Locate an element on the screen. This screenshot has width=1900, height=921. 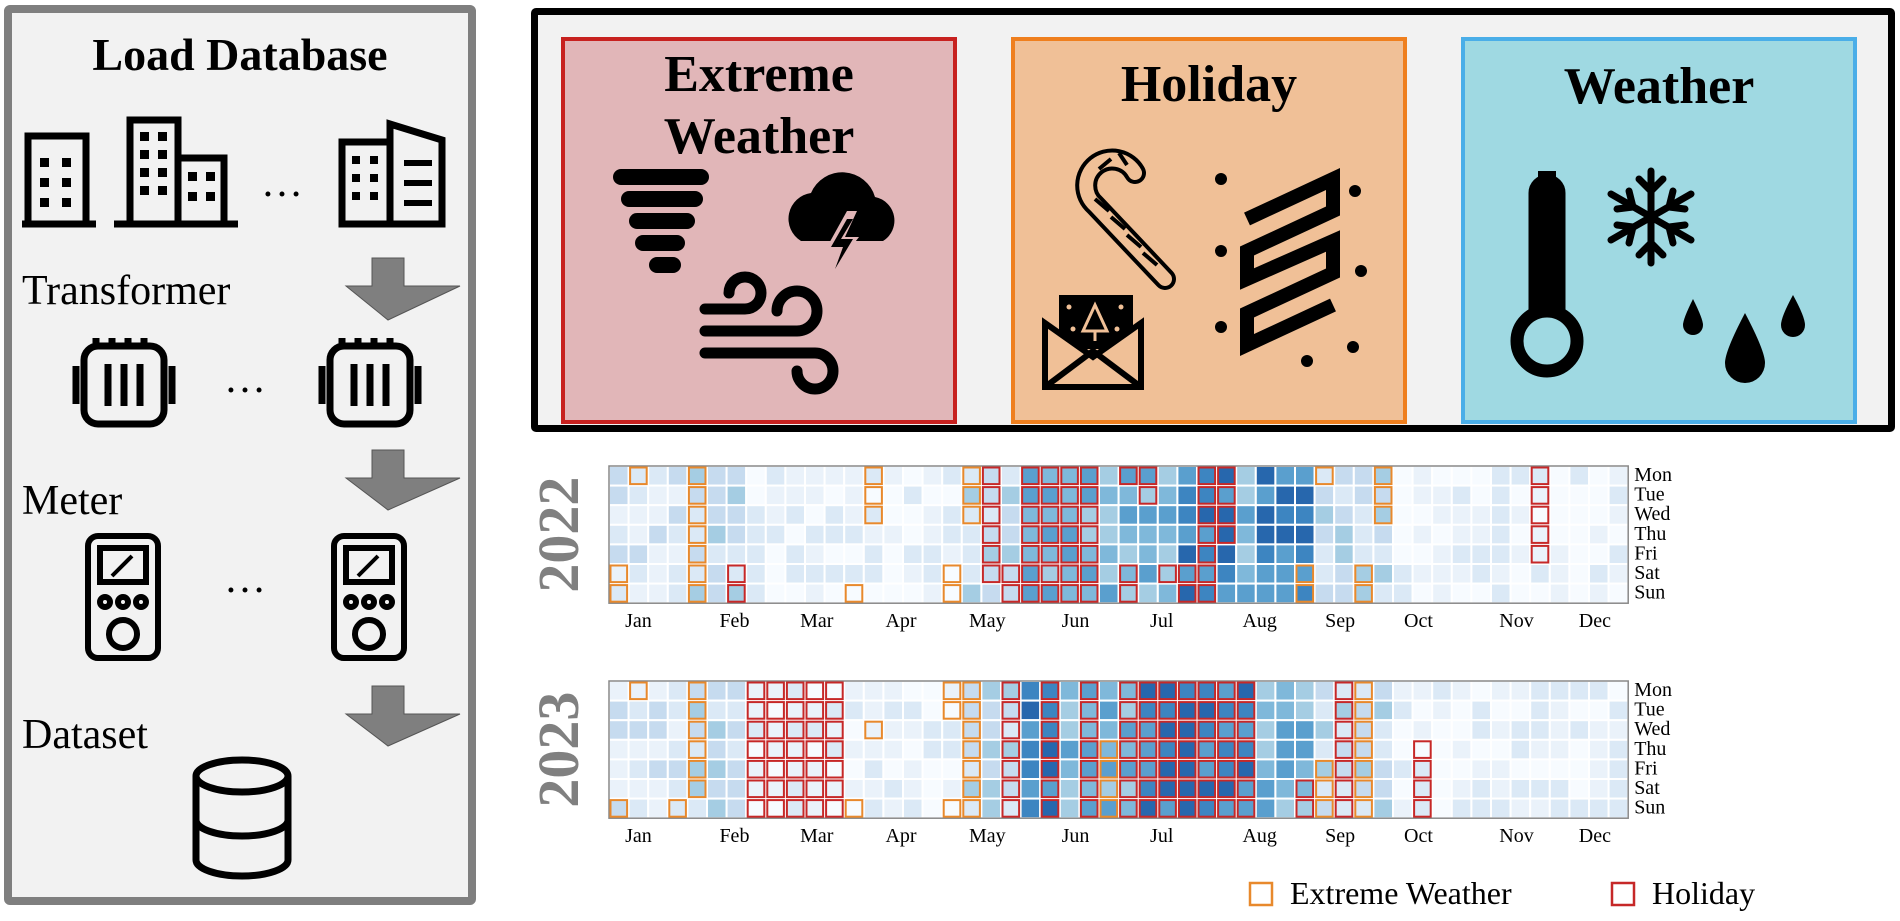
month-label: Dec is located at coordinates (1595, 621).